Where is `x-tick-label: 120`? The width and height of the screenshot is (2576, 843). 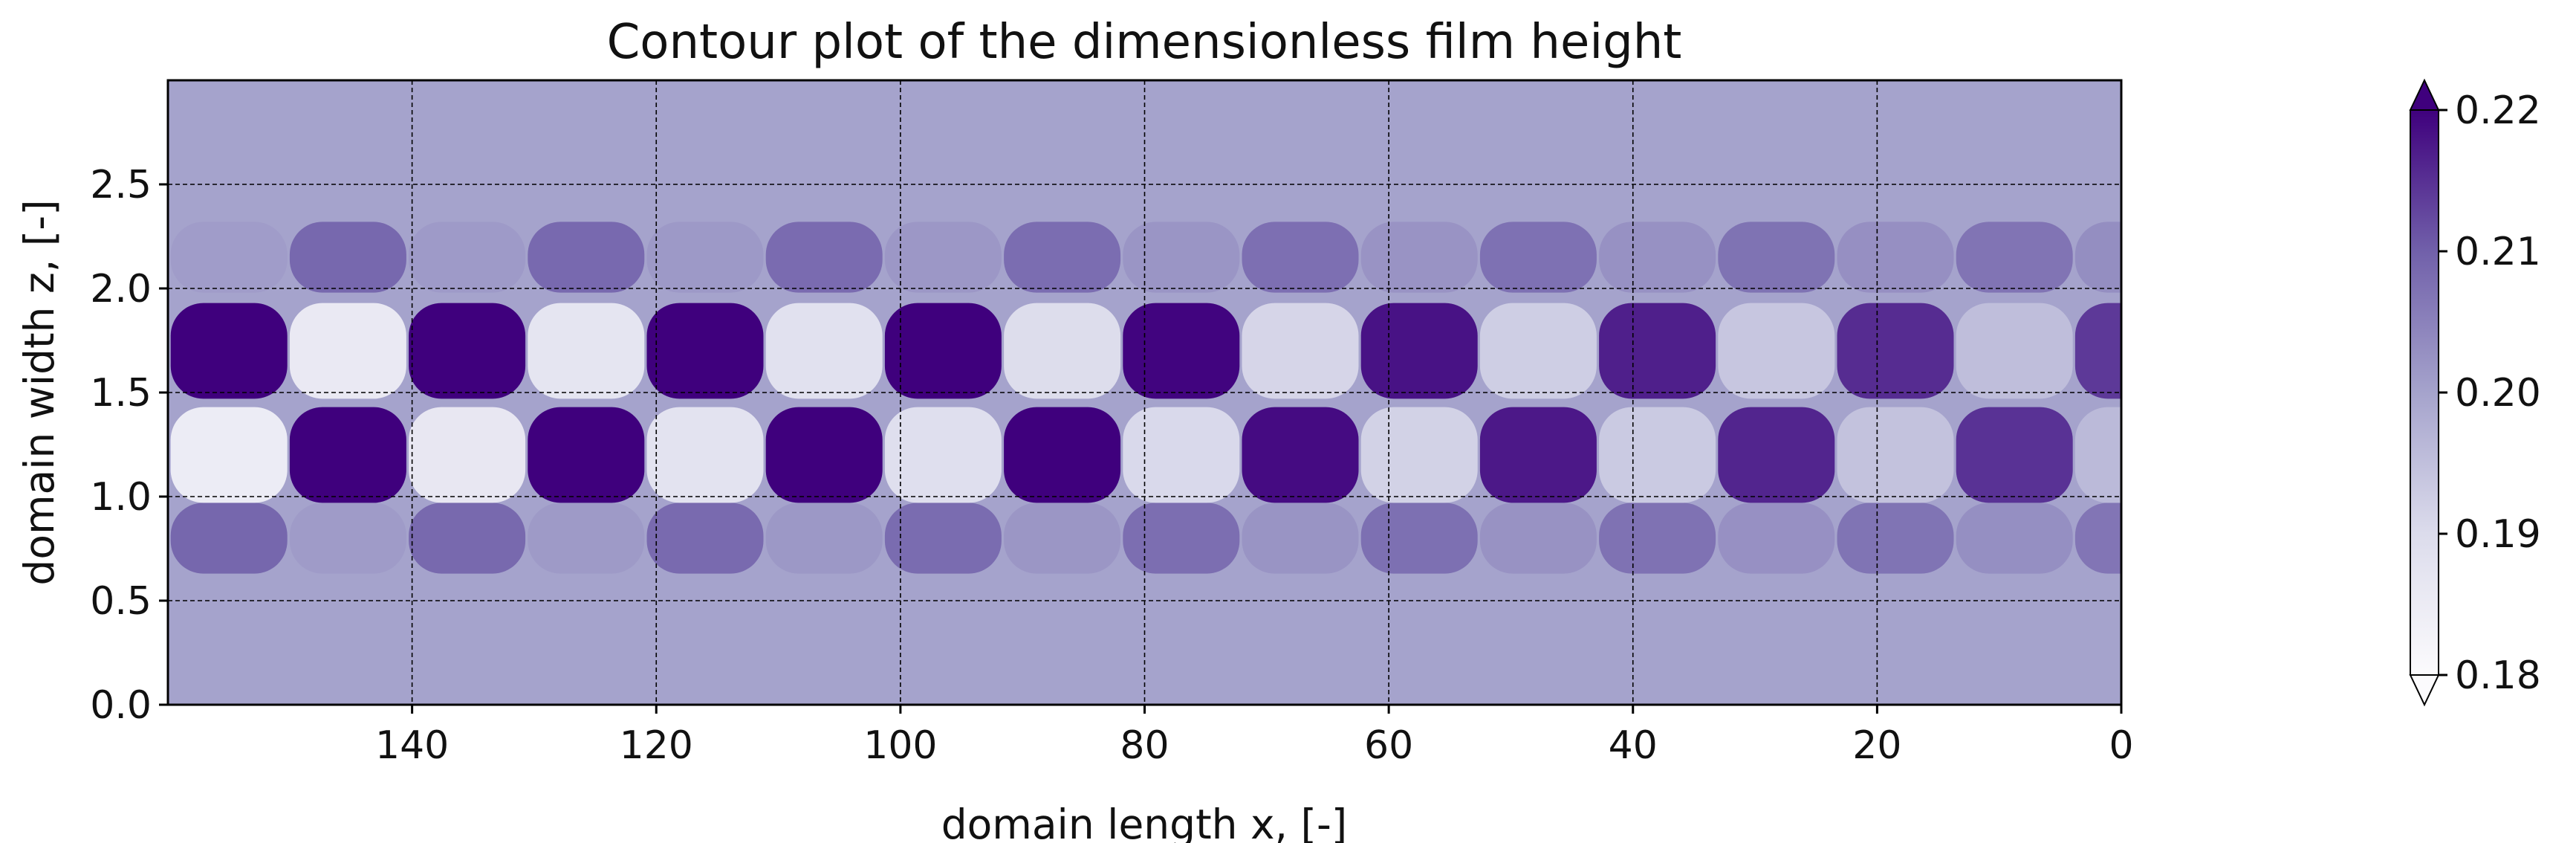
x-tick-label: 120 is located at coordinates (656, 746).